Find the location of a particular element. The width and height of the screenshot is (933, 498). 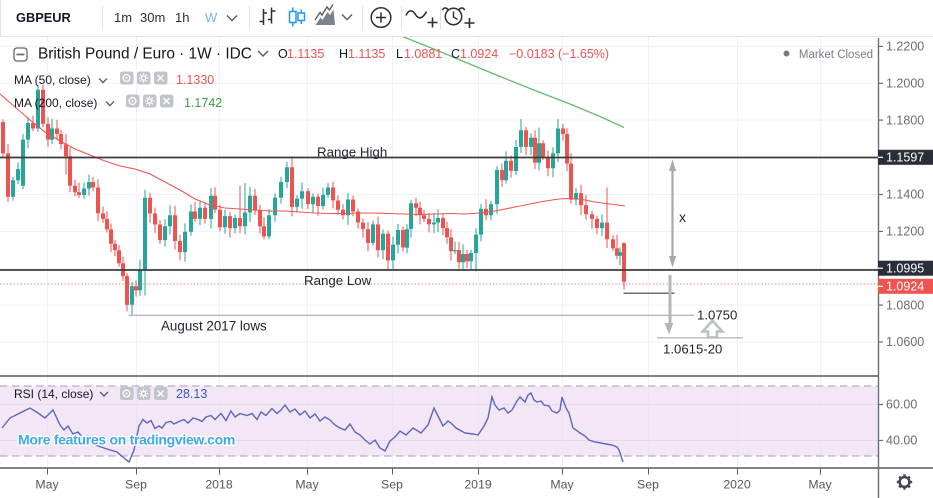

svg-text: C is located at coordinates (455, 54).